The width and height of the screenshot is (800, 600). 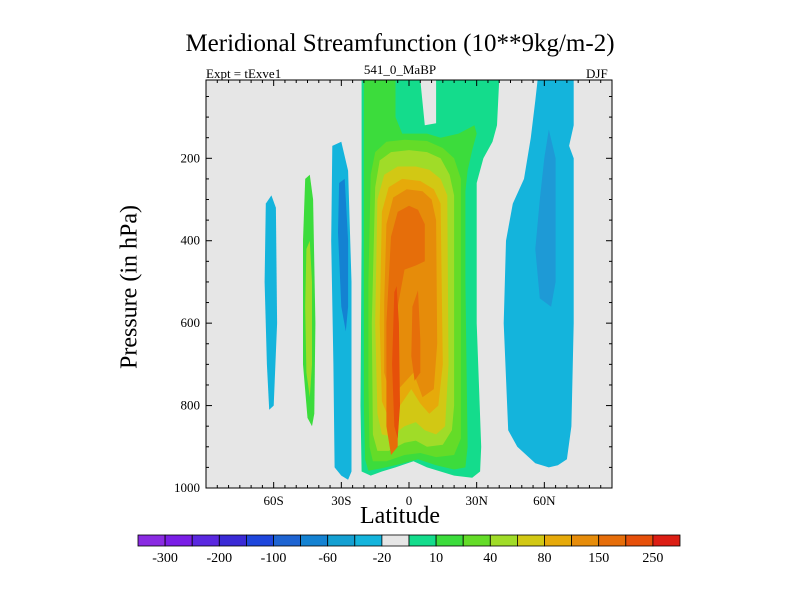 What do you see at coordinates (400, 69) in the screenshot?
I see `center-subtitle: 541_0_MaBP` at bounding box center [400, 69].